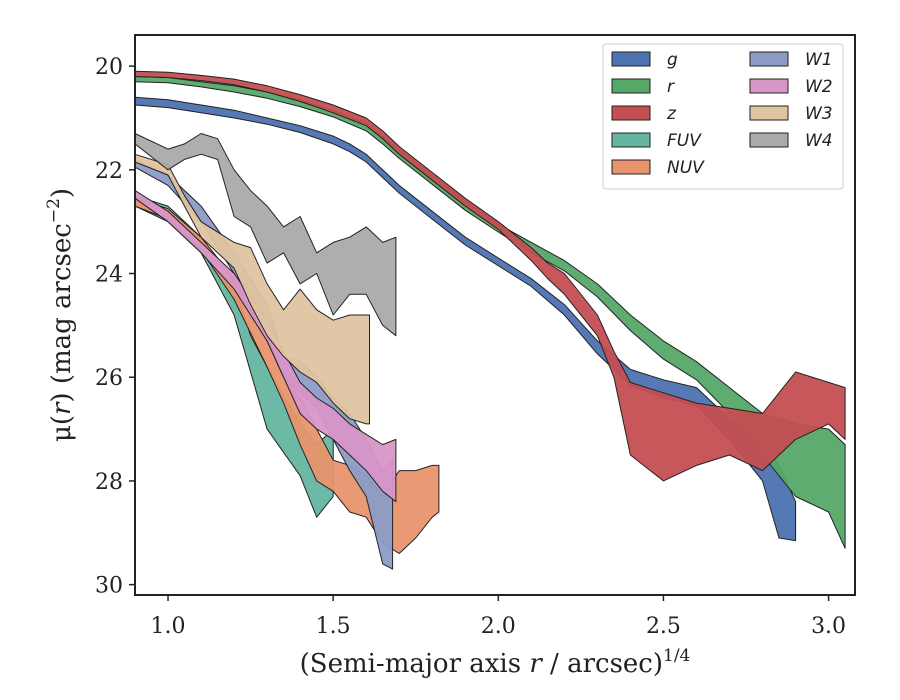 The height and width of the screenshot is (700, 900). Describe the element at coordinates (631, 113) in the screenshot. I see `legend-swatch-z` at that location.